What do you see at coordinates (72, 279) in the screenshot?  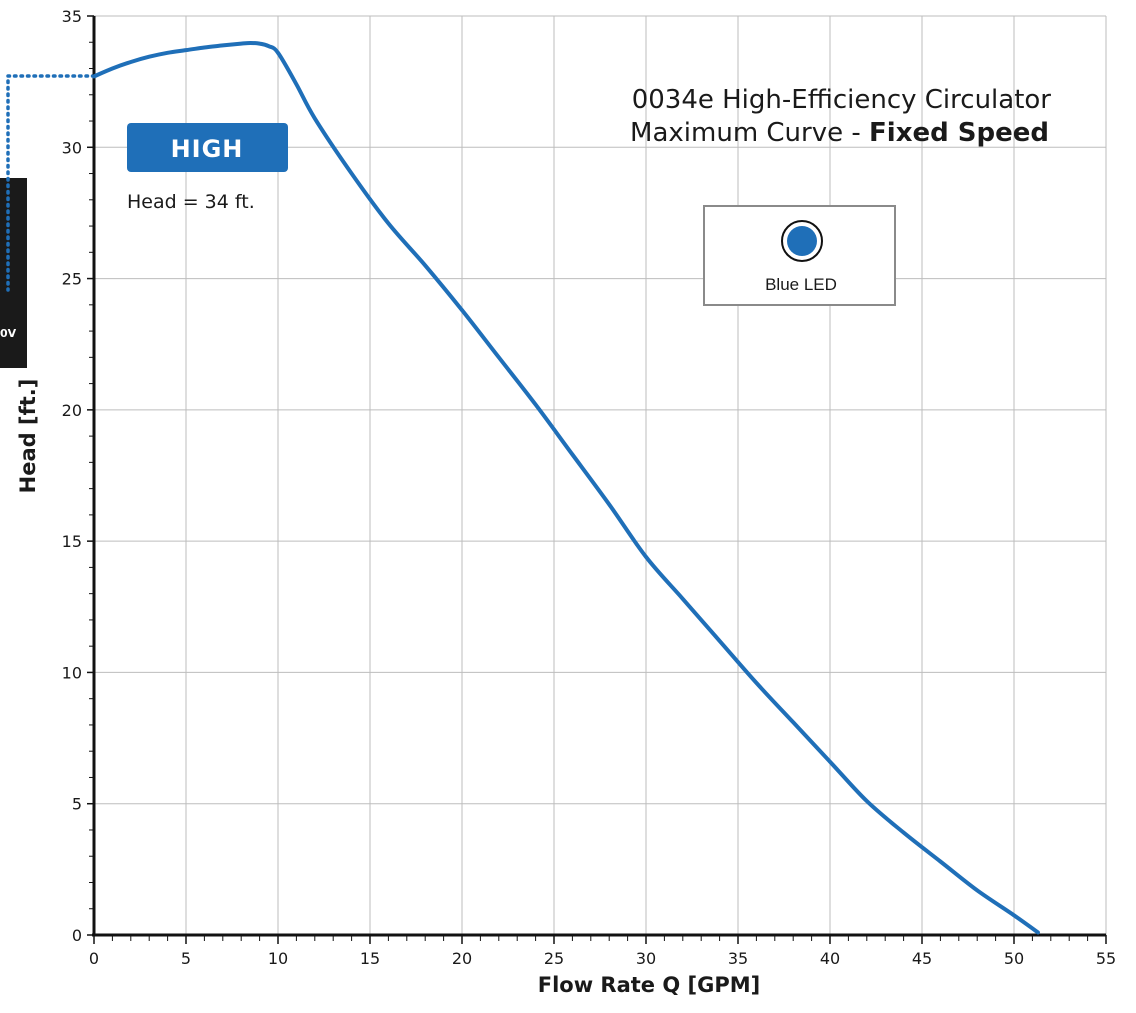 I see `y-tick-label: 25` at bounding box center [72, 279].